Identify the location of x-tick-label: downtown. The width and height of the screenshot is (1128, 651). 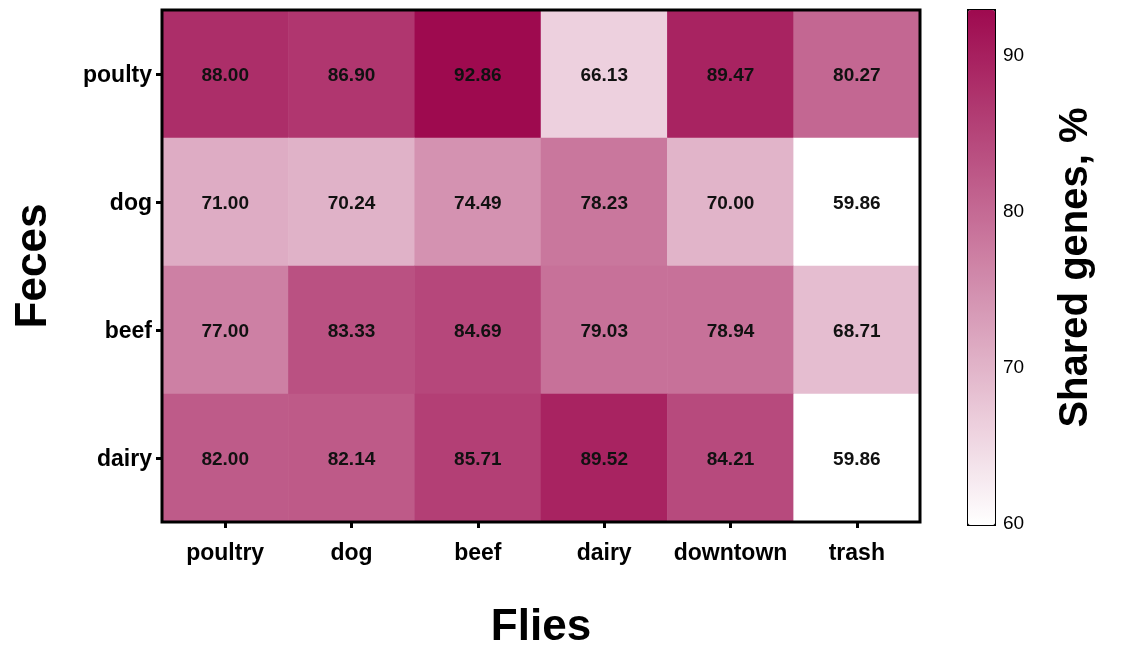
(730, 551).